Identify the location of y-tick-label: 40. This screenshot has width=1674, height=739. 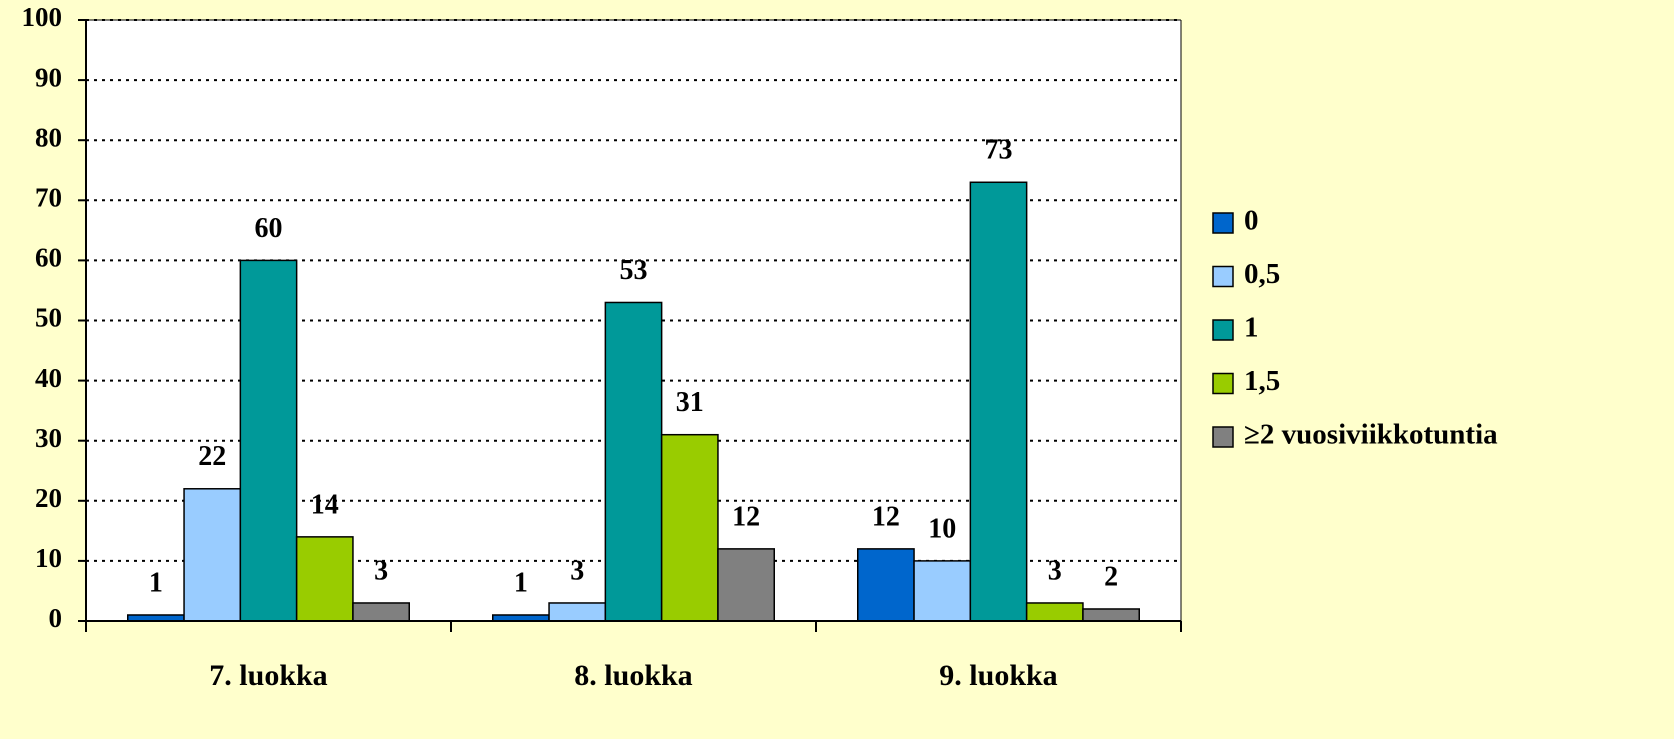
(48, 378).